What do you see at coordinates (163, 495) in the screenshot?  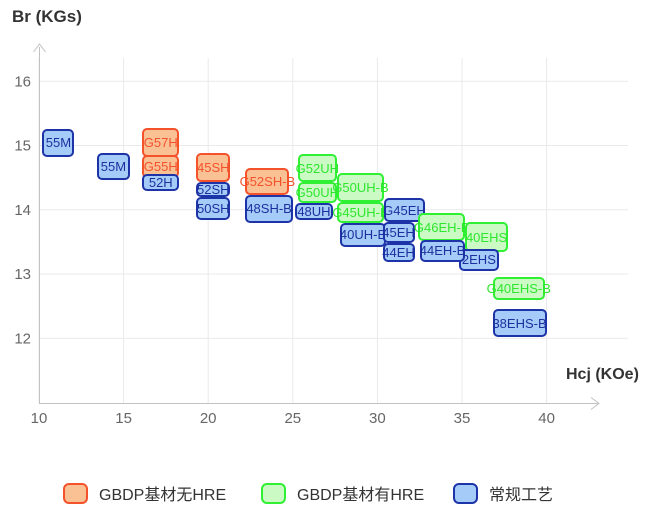 I see `legend-label: GBDP基材无HRE` at bounding box center [163, 495].